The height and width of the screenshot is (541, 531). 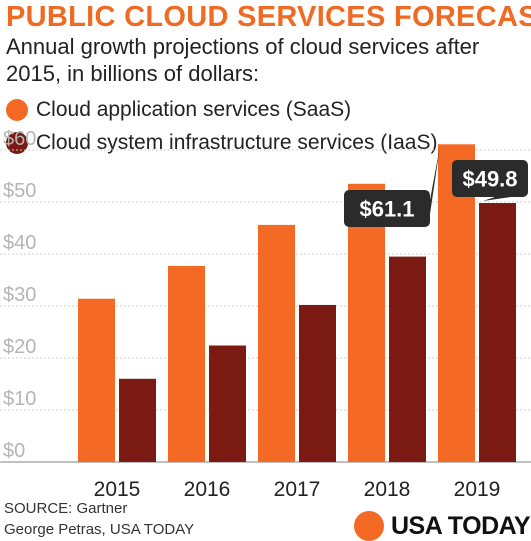 I want to click on logo-dot-icon, so click(x=369, y=526).